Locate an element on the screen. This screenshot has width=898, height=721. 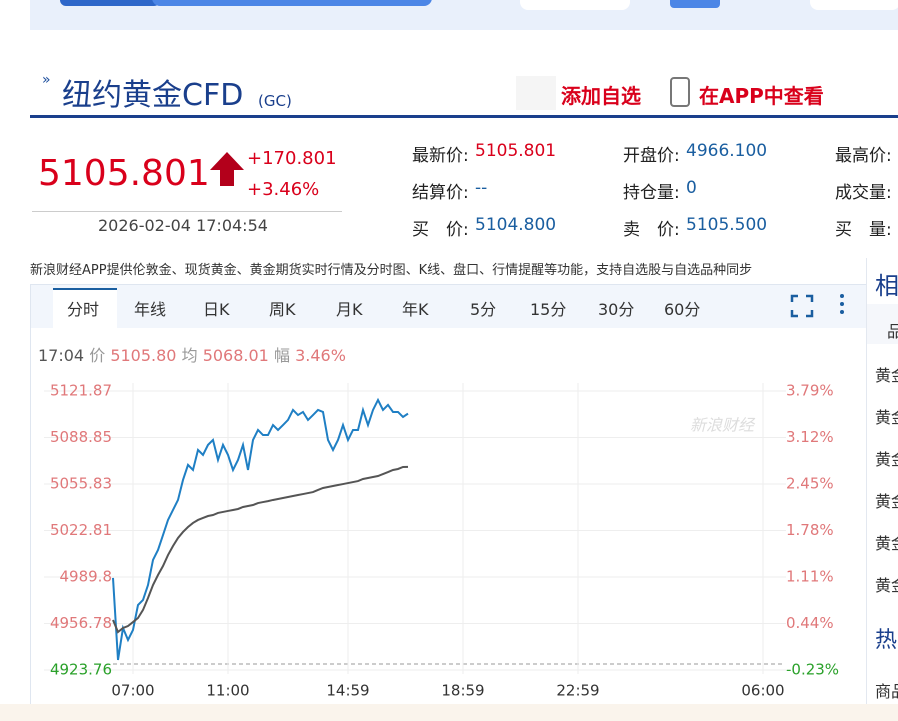
tab: 30分 is located at coordinates (616, 309).